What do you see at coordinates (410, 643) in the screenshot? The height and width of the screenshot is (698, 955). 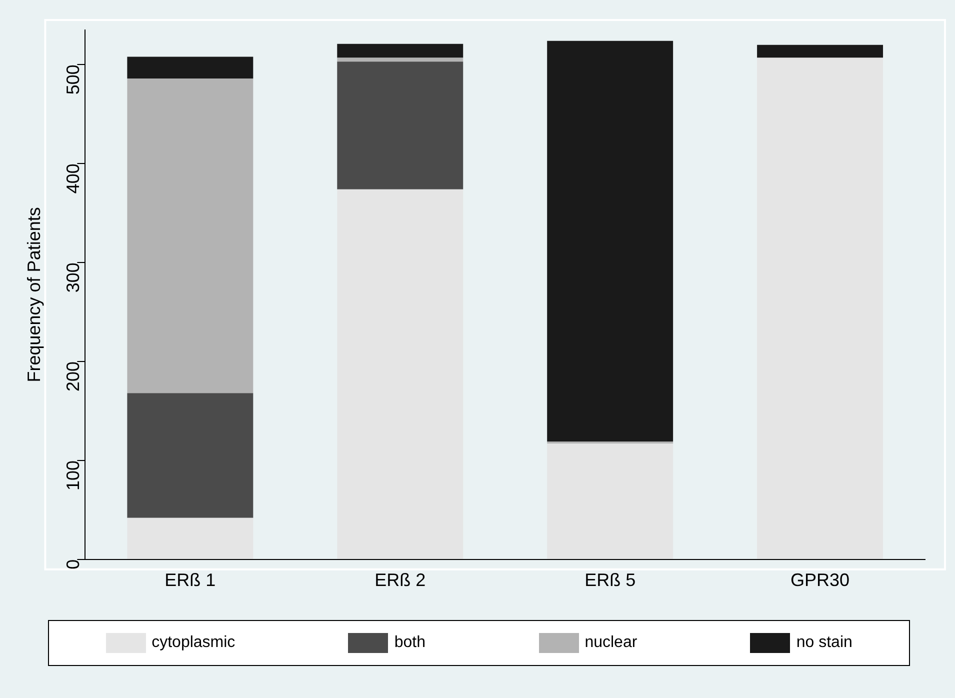 I see `legend-label: both` at bounding box center [410, 643].